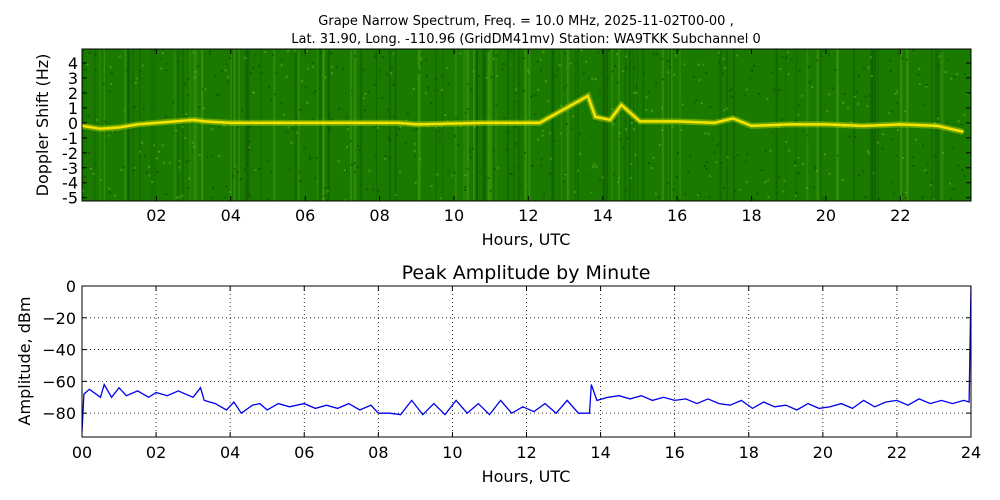 Image resolution: width=1000 pixels, height=500 pixels. What do you see at coordinates (70, 198) in the screenshot?
I see `spectrogram-y-tick-label: -5` at bounding box center [70, 198].